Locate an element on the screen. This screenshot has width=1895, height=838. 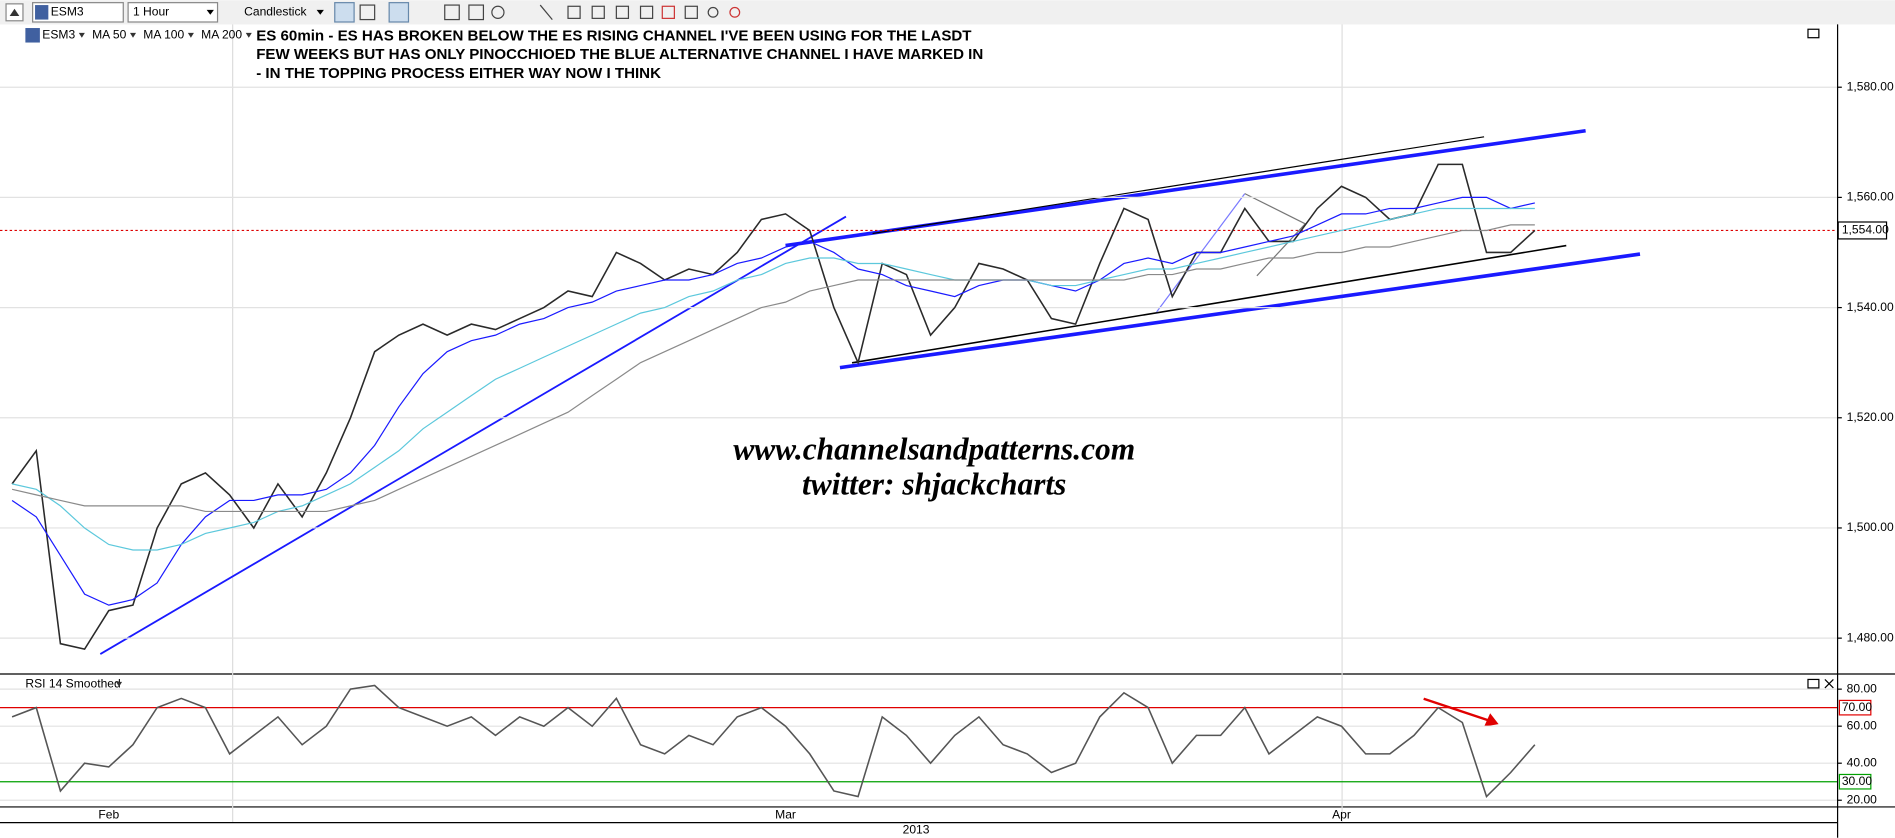
interval-text: 1 Hour is located at coordinates (151, 12).